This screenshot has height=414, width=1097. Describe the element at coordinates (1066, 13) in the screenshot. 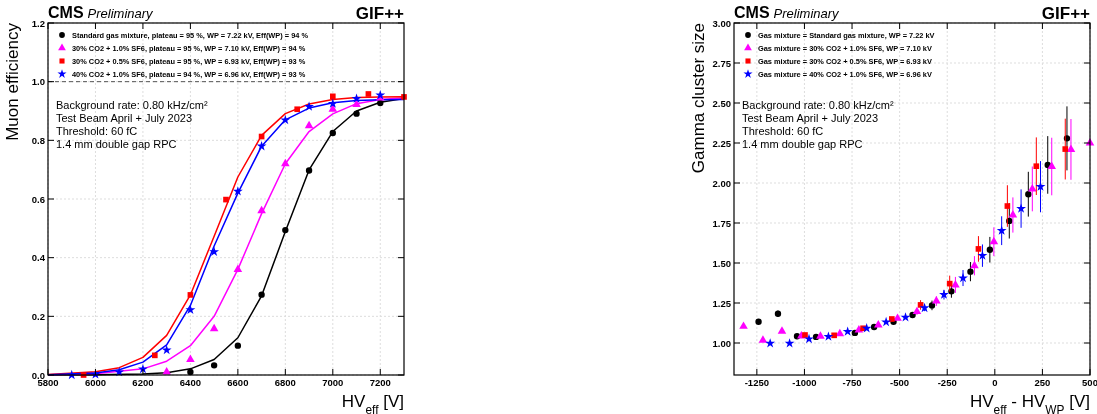

I see `annotation: GIF++` at that location.